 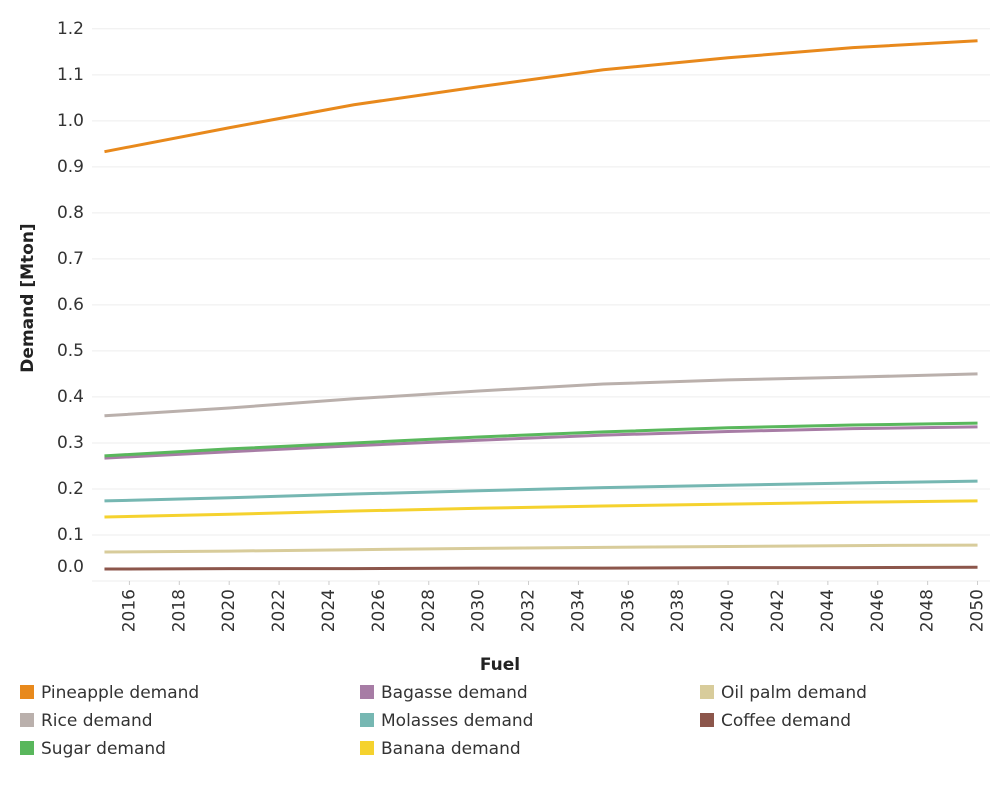 What do you see at coordinates (529, 610) in the screenshot?
I see `x-tick-label: 2032` at bounding box center [529, 610].